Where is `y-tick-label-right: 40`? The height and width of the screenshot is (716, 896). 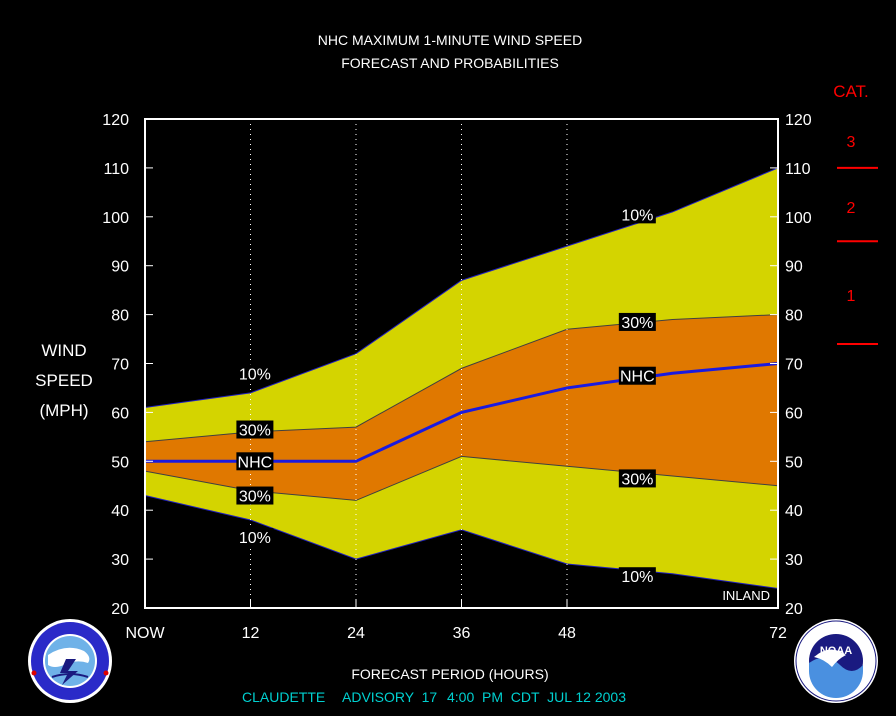
y-tick-label-right: 40 is located at coordinates (794, 511).